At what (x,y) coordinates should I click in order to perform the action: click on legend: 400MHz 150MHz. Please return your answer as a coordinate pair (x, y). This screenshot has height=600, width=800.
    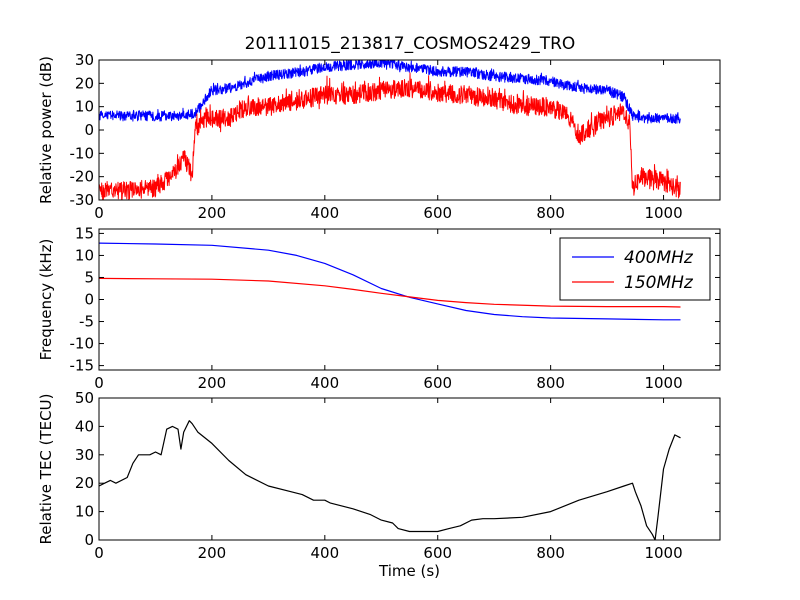
    Looking at the image, I should click on (635, 269).